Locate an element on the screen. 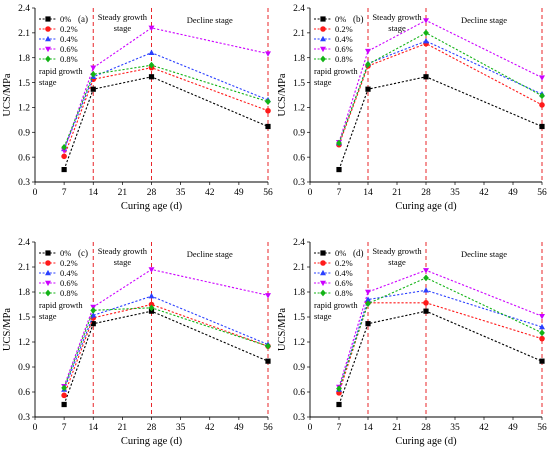 Image resolution: width=550 pixels, height=466 pixels. stage-label-steady: stage is located at coordinates (397, 28).